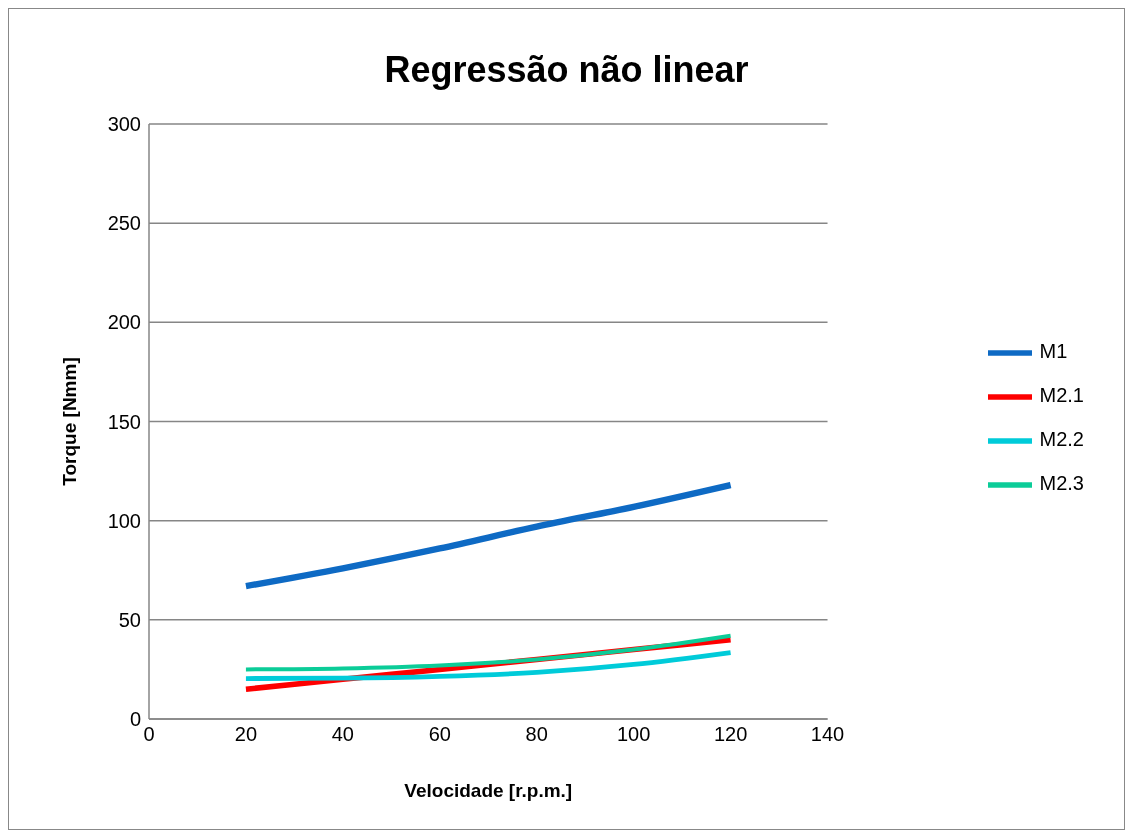 This screenshot has height=836, width=1131. I want to click on x-tick-label: 60, so click(439, 734).